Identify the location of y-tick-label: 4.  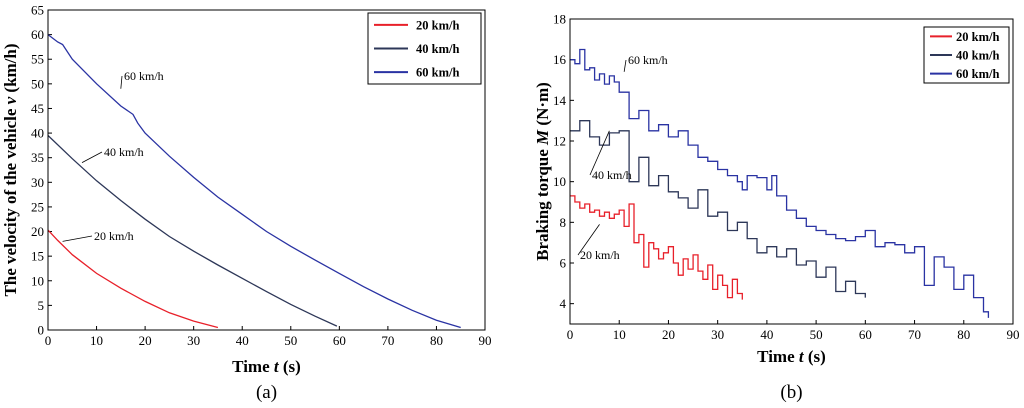
(563, 303).